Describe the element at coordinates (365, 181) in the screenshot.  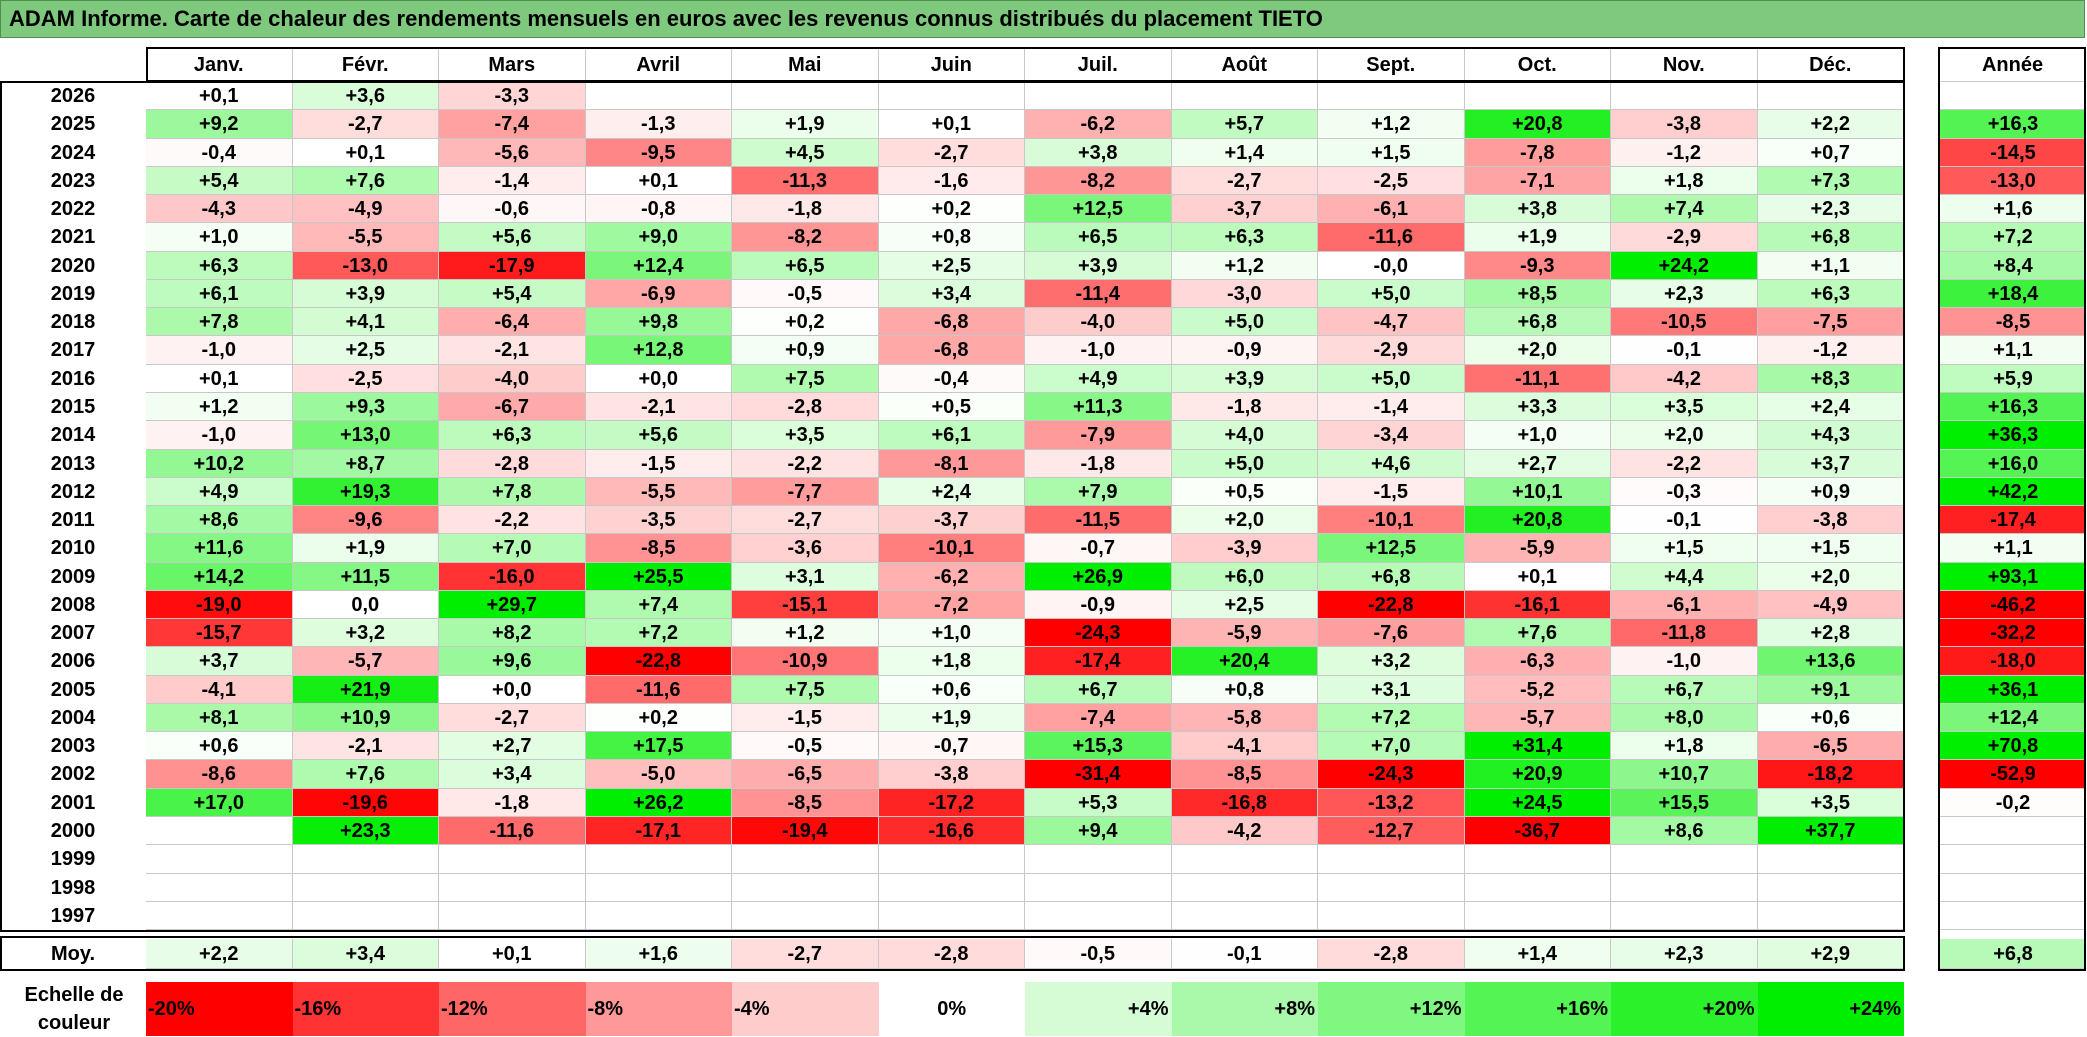
I see `heatmap-cell: +7,6` at that location.